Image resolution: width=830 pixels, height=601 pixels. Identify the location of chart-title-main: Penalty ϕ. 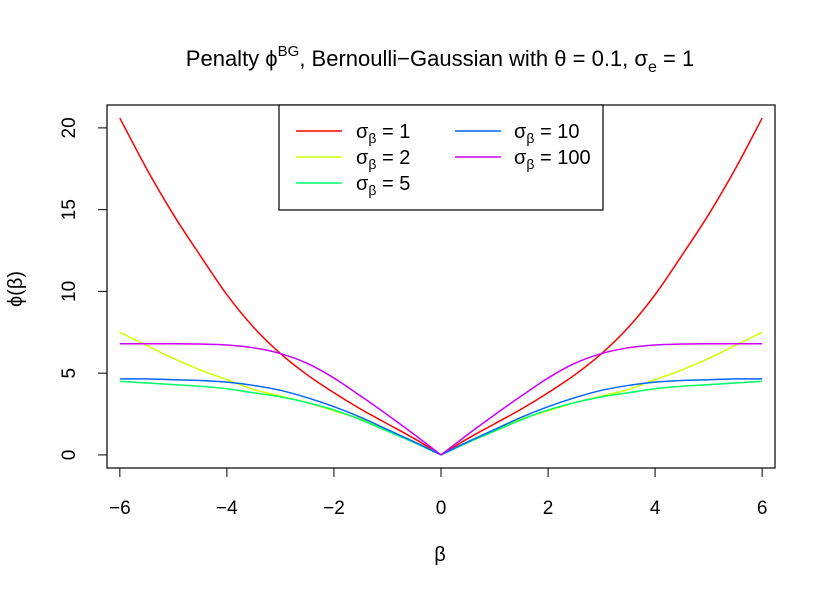
(232, 58).